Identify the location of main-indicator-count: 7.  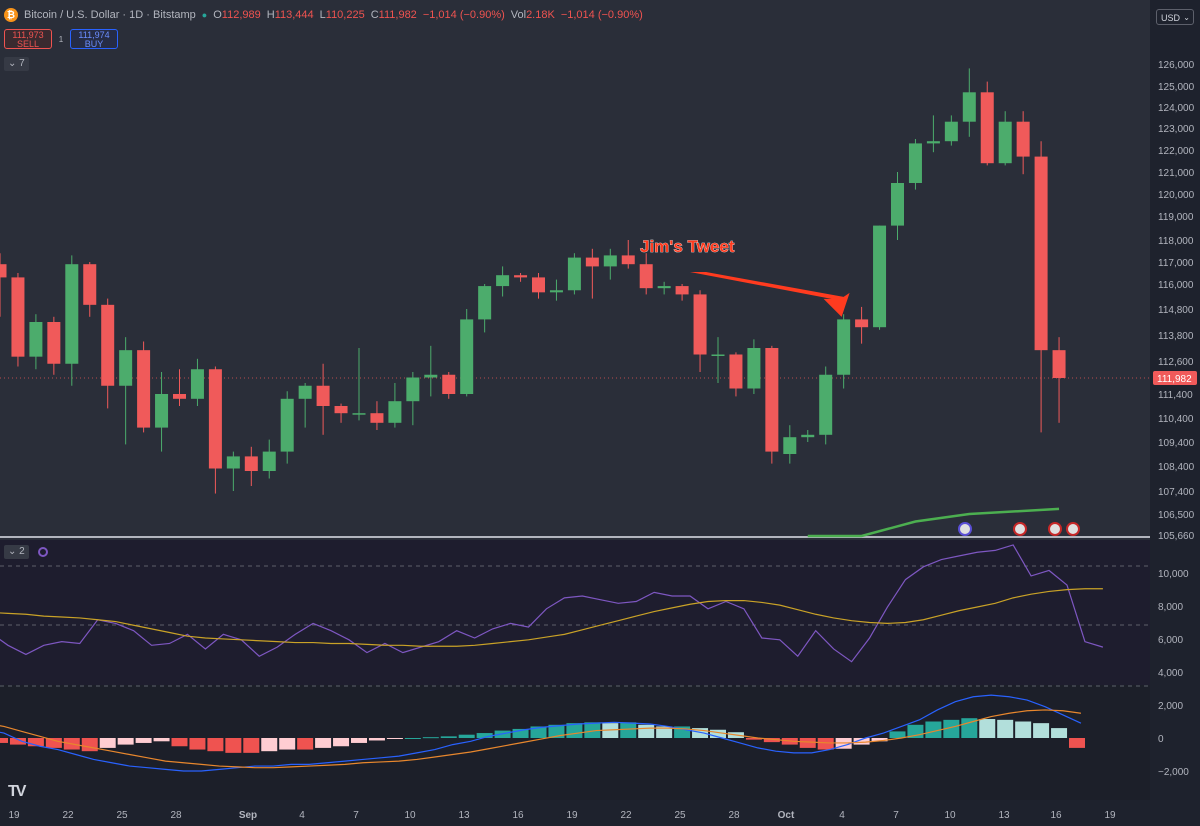
(22, 63).